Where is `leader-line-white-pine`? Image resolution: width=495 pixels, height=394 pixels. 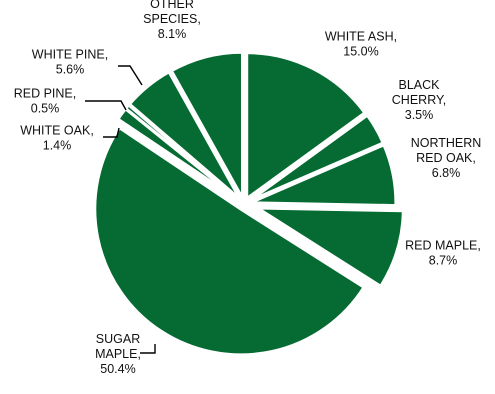 leader-line-white-pine is located at coordinates (130, 75).